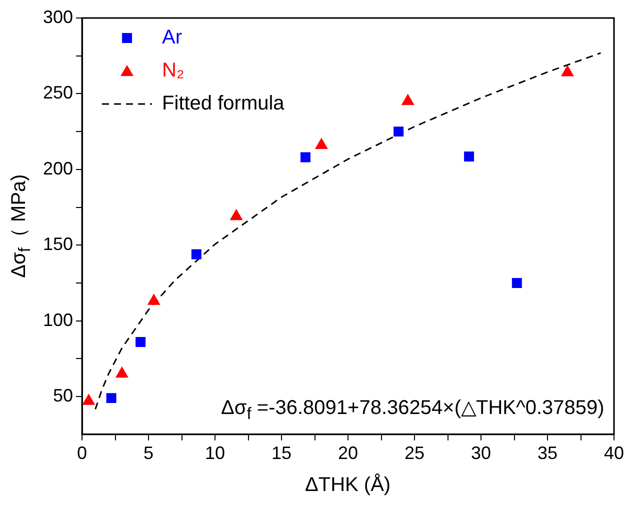  Describe the element at coordinates (547, 453) in the screenshot. I see `x-tick-label: 35` at that location.